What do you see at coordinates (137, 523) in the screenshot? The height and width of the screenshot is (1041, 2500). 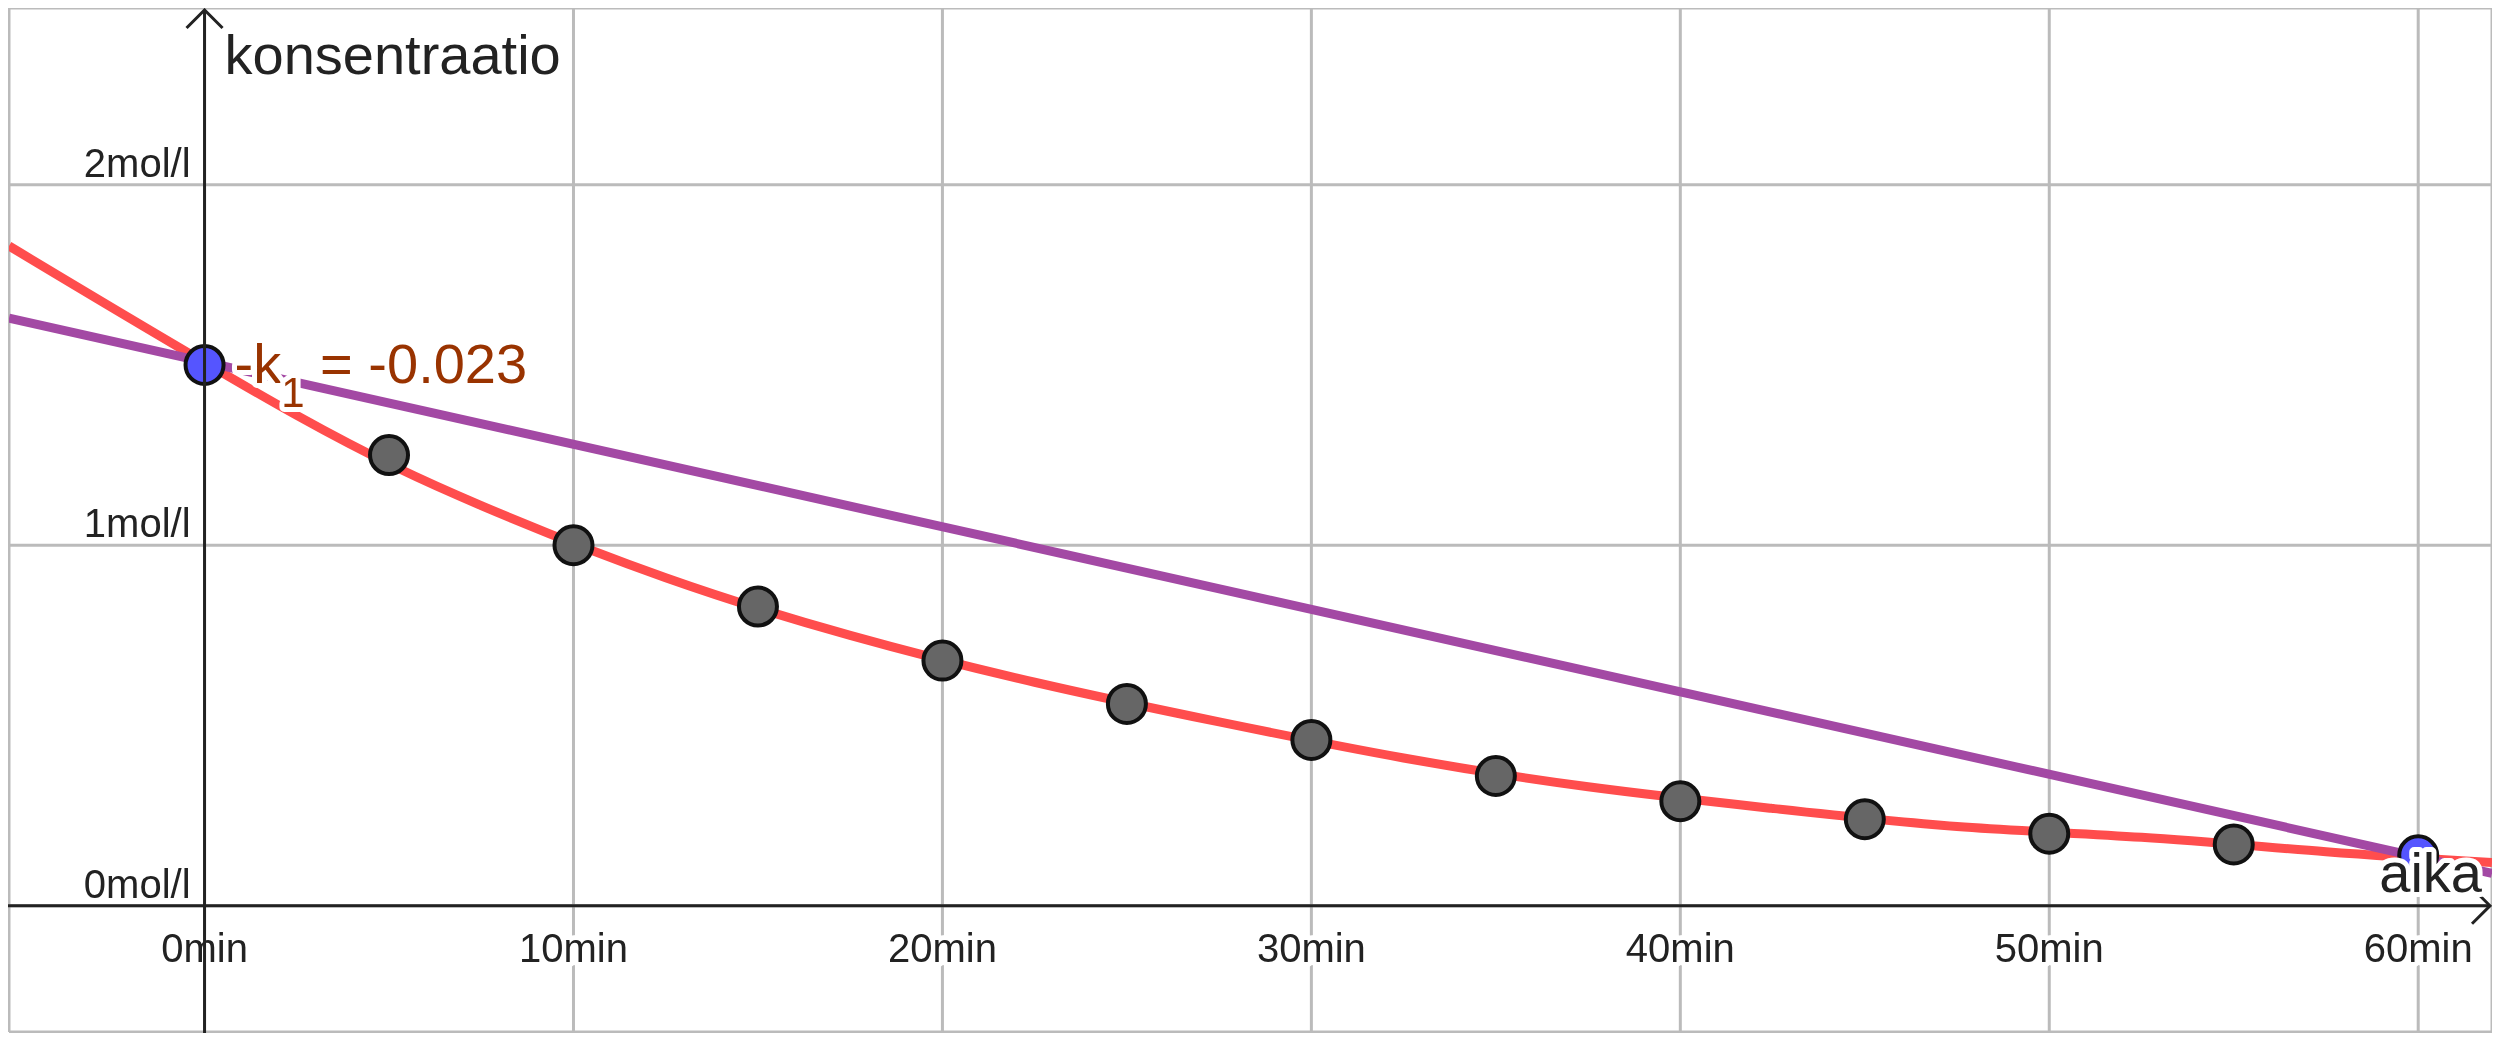 I see `y-tick-label: 1mol/l` at bounding box center [137, 523].